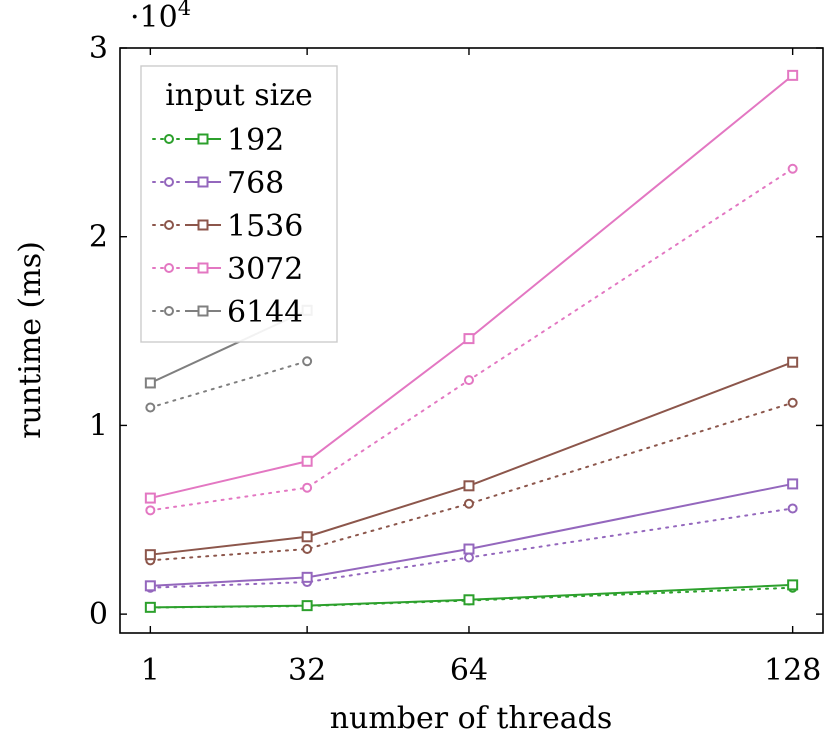 The height and width of the screenshot is (746, 831). Describe the element at coordinates (229, 384) in the screenshot. I see `series-6144-dotted-line` at that location.